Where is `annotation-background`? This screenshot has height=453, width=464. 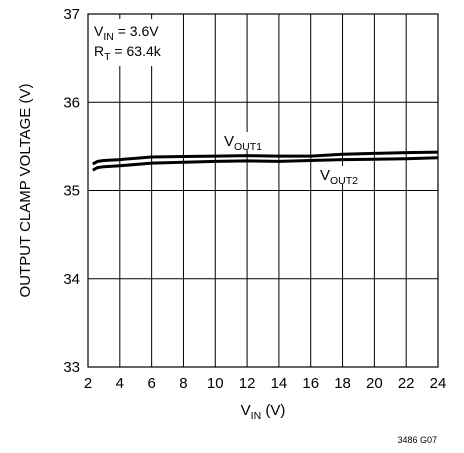
annotation-background is located at coordinates (133, 42).